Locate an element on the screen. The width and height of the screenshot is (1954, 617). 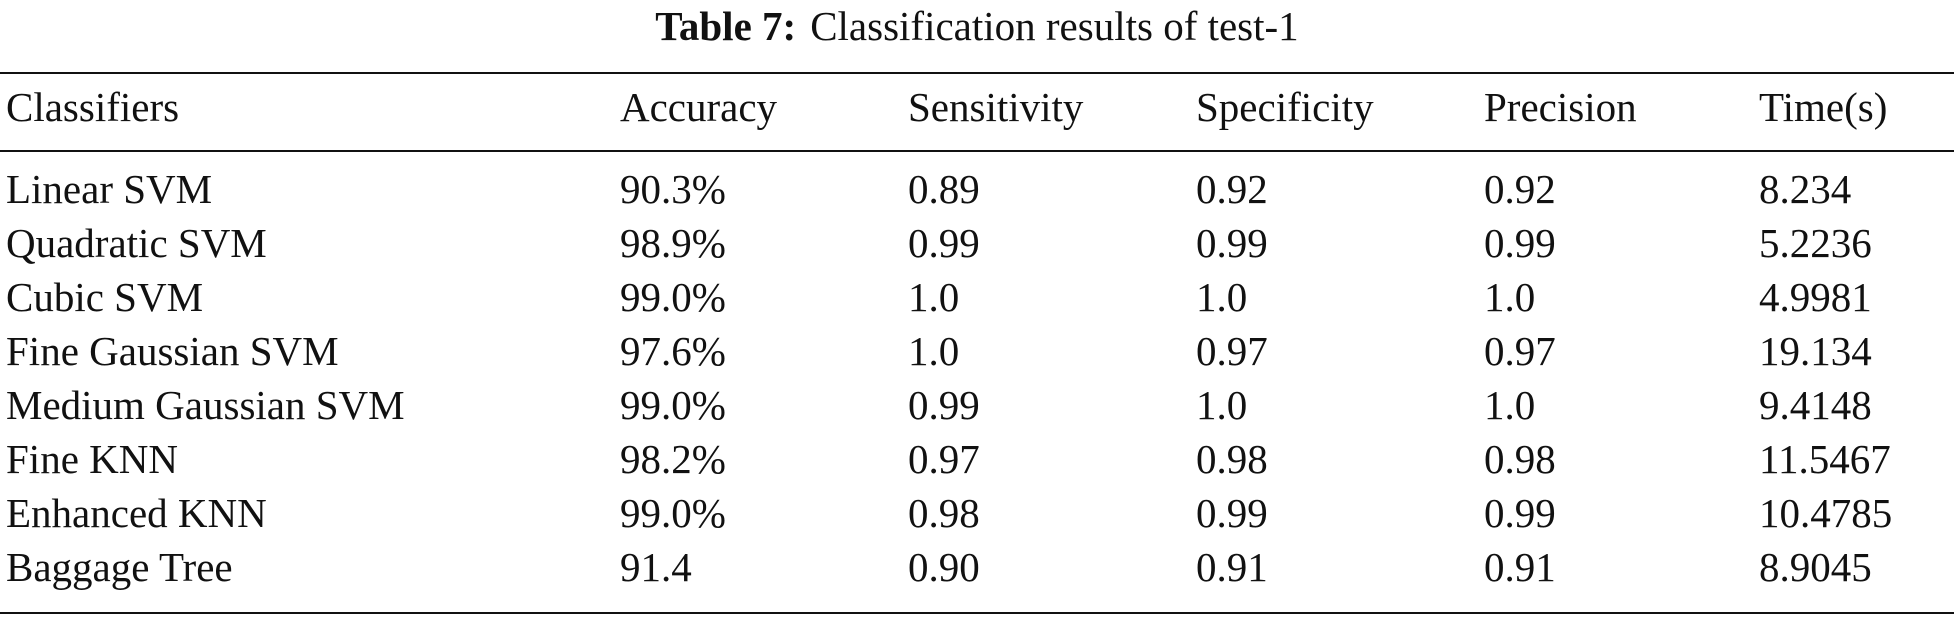
header-specificity: Specificity is located at coordinates (1285, 107).